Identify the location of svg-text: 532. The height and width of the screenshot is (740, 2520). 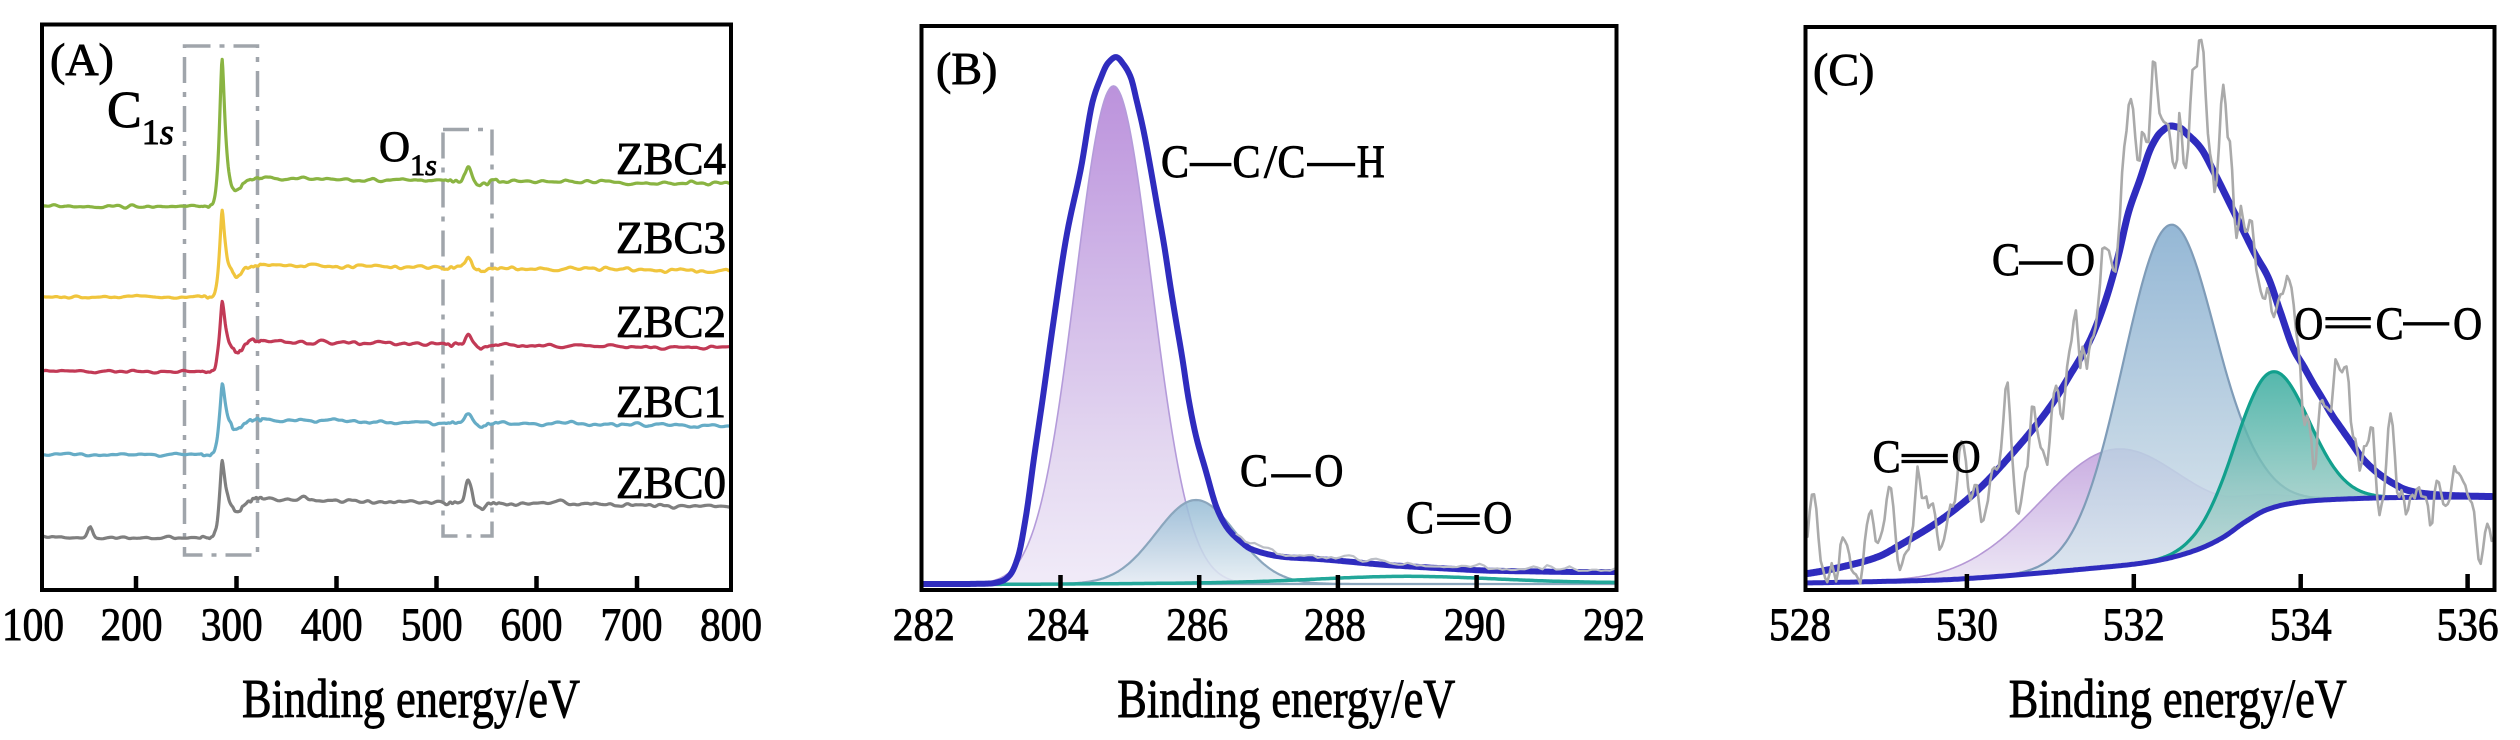
(2134, 625).